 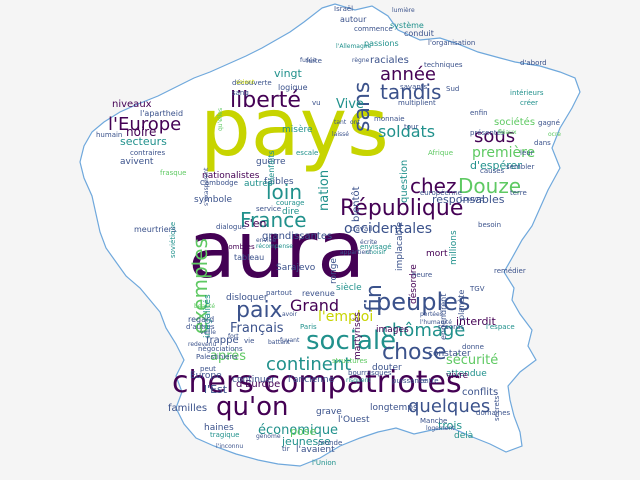 What do you see at coordinates (255, 223) in the screenshot?
I see `word-s-en: s'en` at bounding box center [255, 223].